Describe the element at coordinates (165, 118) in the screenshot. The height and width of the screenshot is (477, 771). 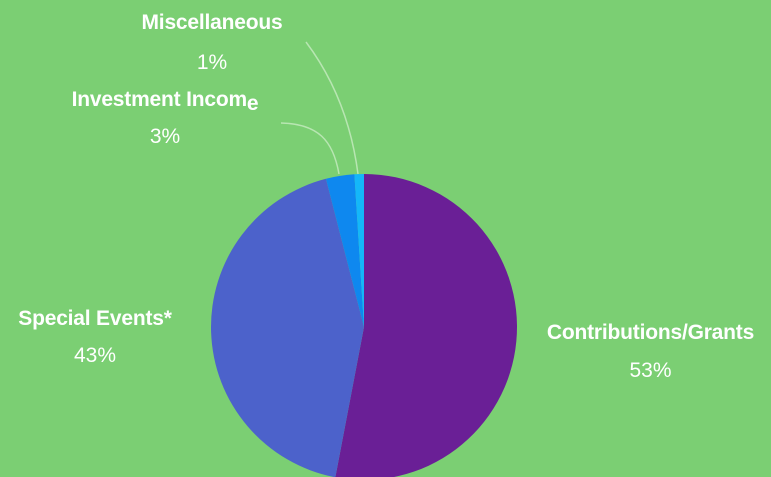
I see `slice-label-investment-income: Investment Income 3%` at that location.